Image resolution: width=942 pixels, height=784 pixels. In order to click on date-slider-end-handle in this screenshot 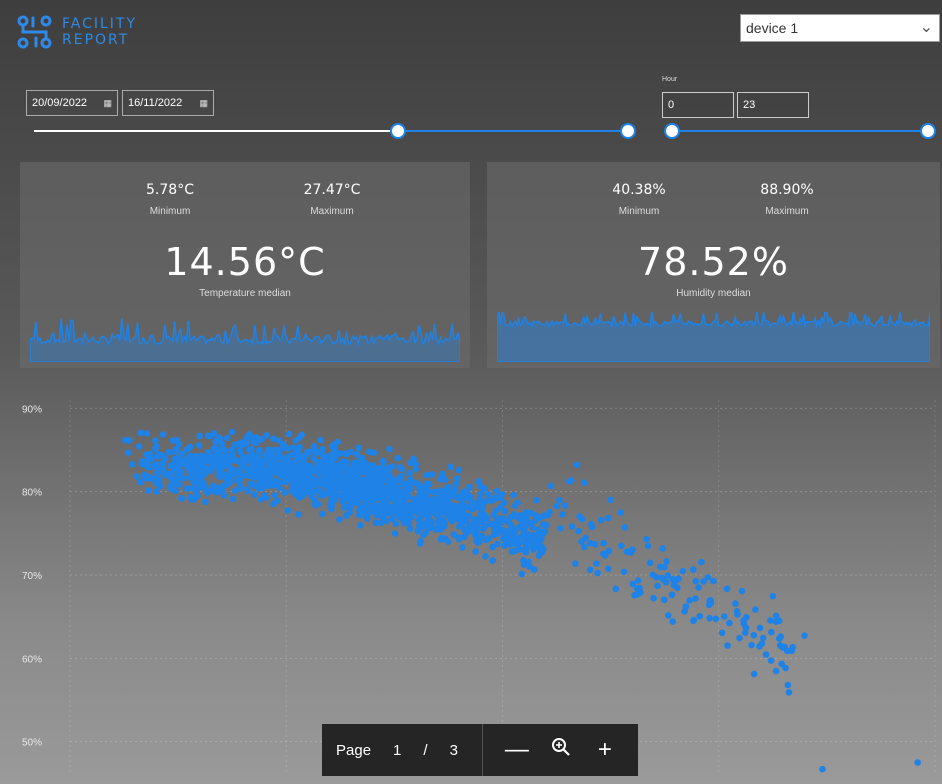, I will do `click(628, 131)`.